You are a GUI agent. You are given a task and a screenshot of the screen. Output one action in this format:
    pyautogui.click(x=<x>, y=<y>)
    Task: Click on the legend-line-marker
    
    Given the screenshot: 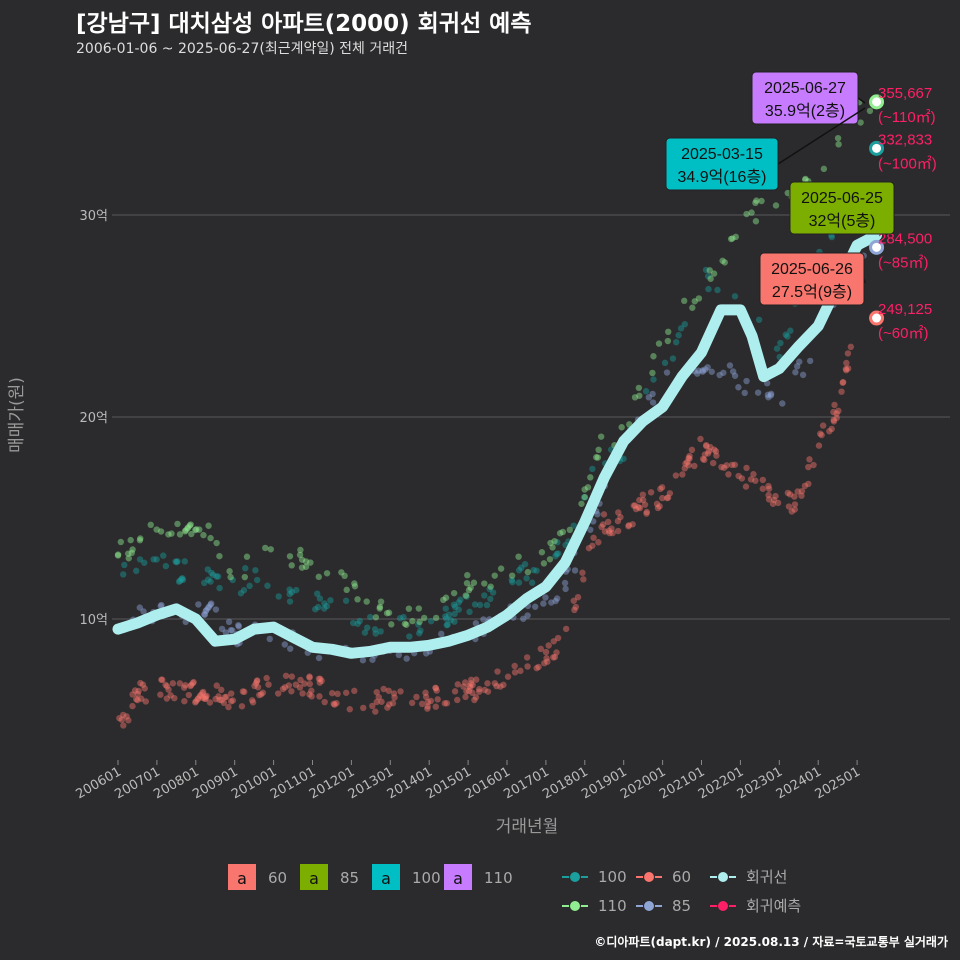 What is the action you would take?
    pyautogui.click(x=575, y=906)
    